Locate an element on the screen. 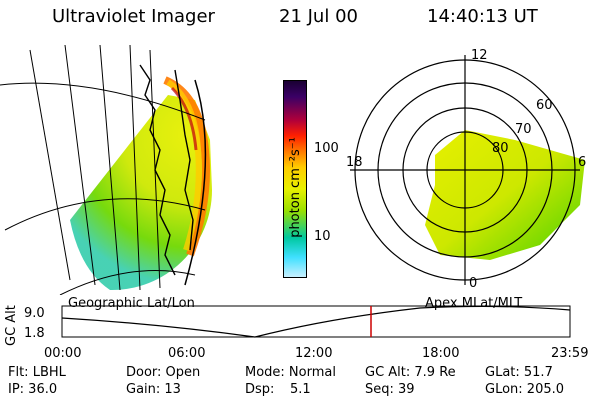  sequence-info: Seq: 39 is located at coordinates (390, 389).